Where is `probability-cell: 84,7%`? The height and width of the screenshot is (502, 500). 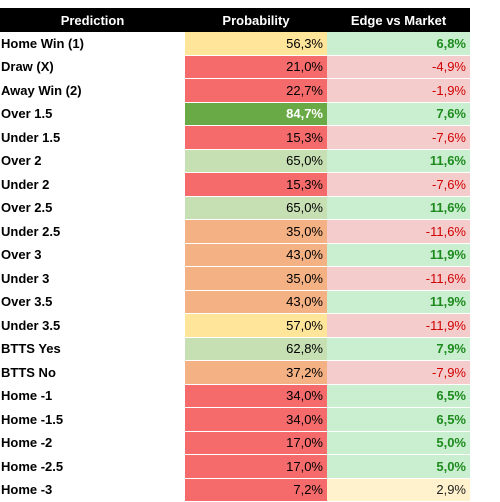
probability-cell: 84,7% is located at coordinates (256, 114).